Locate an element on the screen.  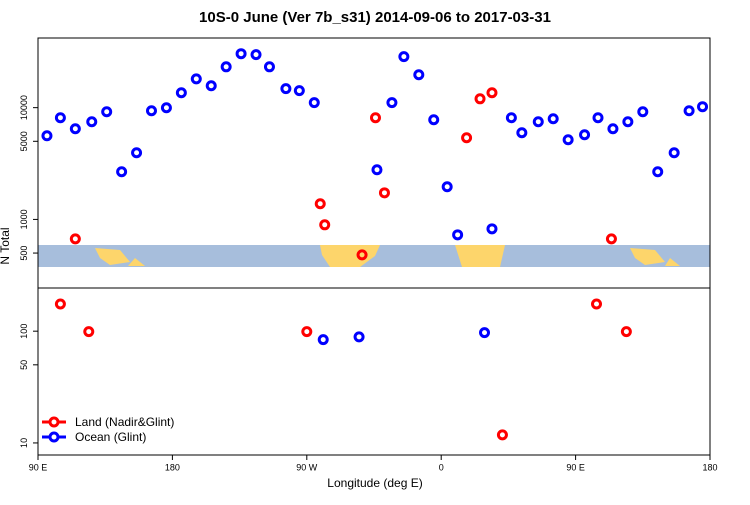
y-tick-label: 1000 is located at coordinates (24, 219).